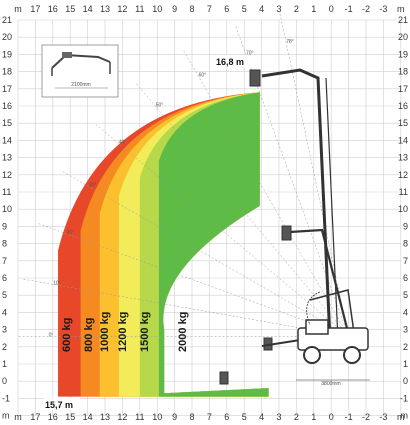  What do you see at coordinates (403, 54) in the screenshot?
I see `y-tick-right: 19` at bounding box center [403, 54].